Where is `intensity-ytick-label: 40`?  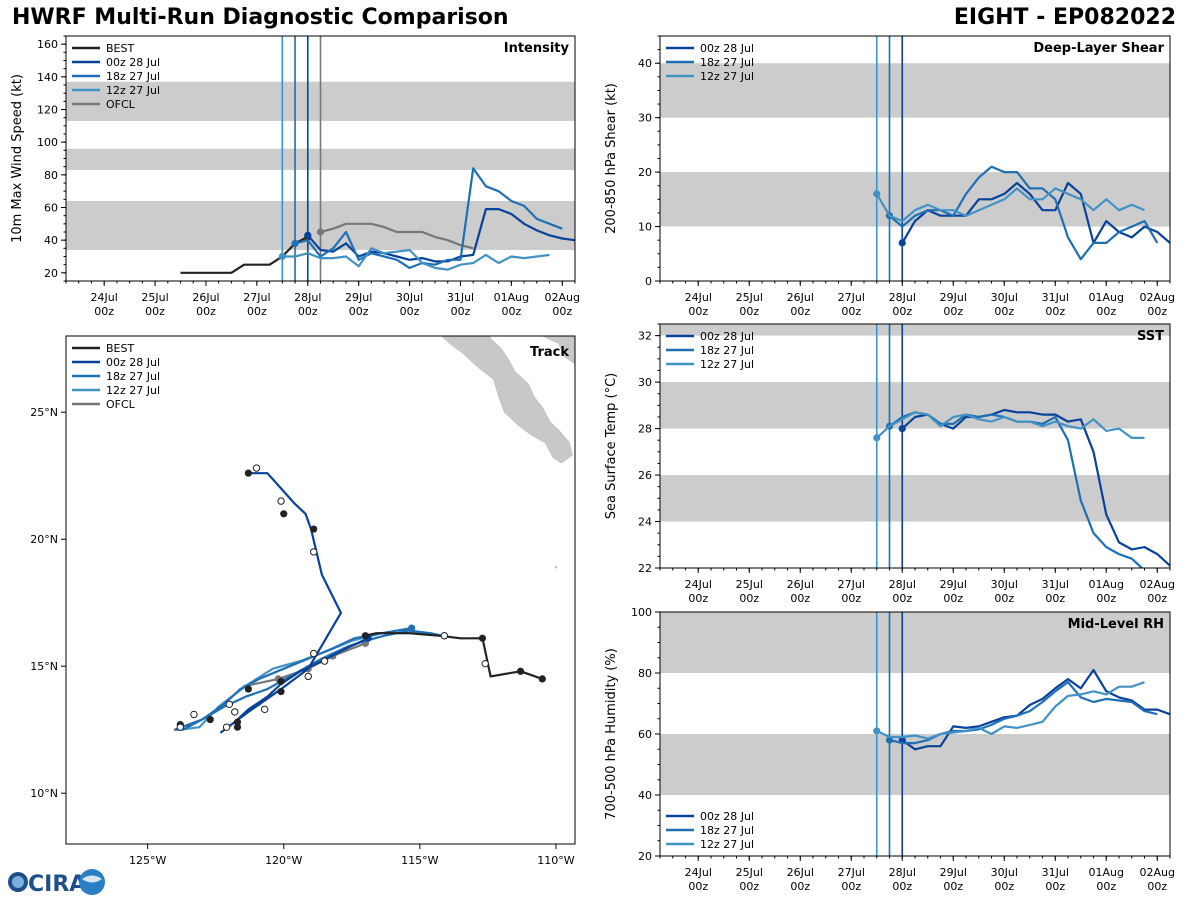 intensity-ytick-label: 40 is located at coordinates (51, 240).